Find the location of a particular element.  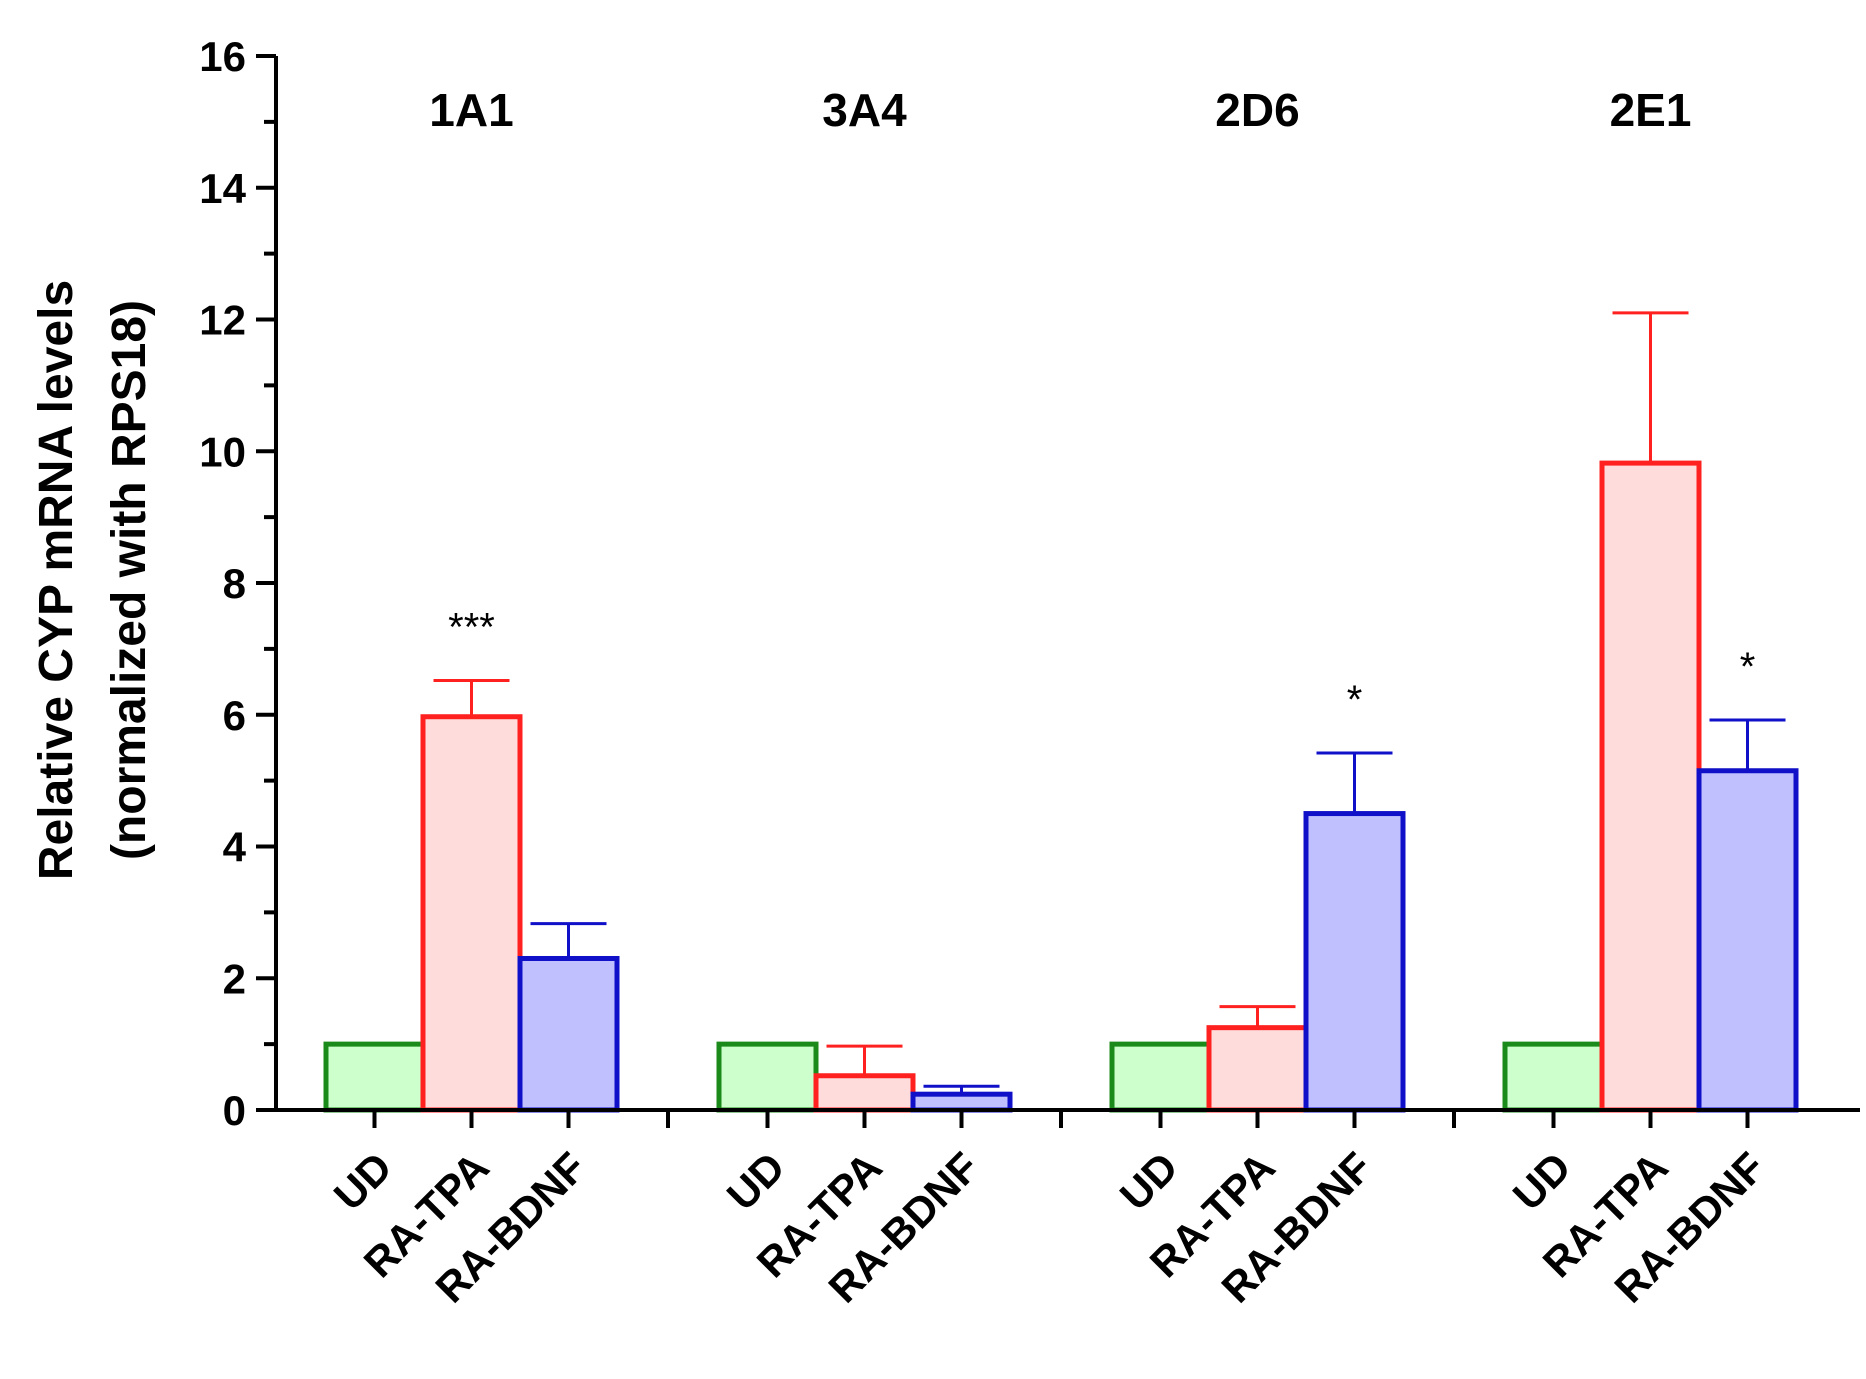

bar-2E1-RA-BDNF is located at coordinates (1747, 940).